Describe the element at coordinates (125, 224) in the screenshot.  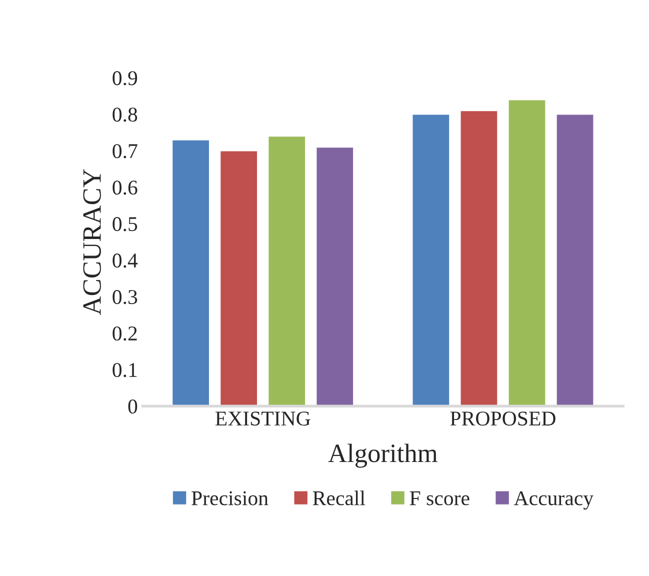
I see `y-tick-label: 0.5` at that location.